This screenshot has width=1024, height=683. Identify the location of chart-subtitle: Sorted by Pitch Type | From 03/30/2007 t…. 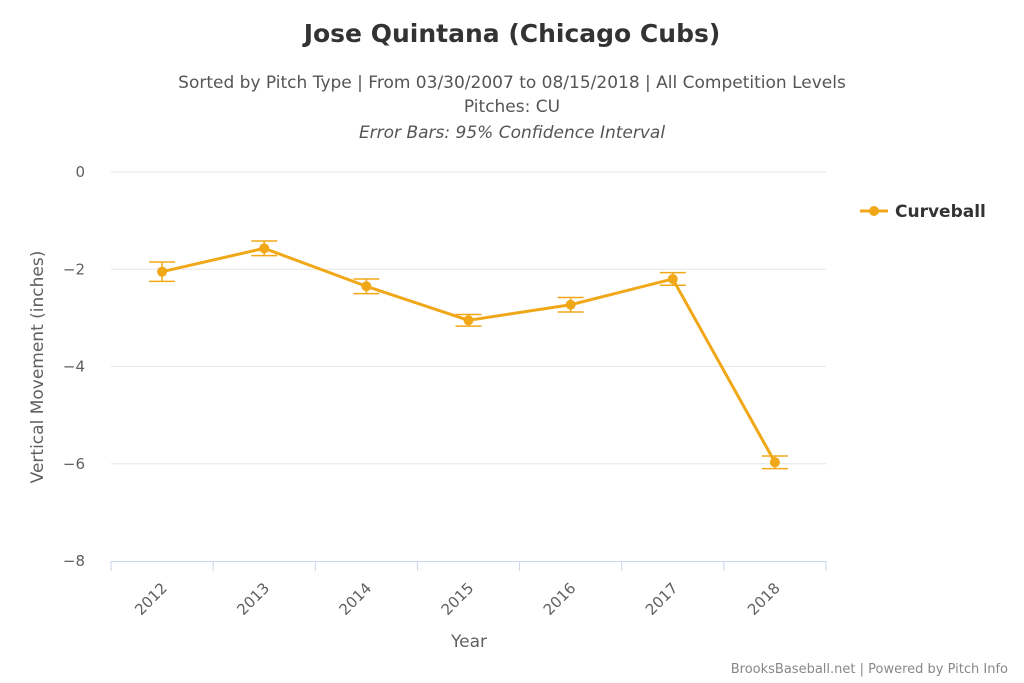
(512, 83).